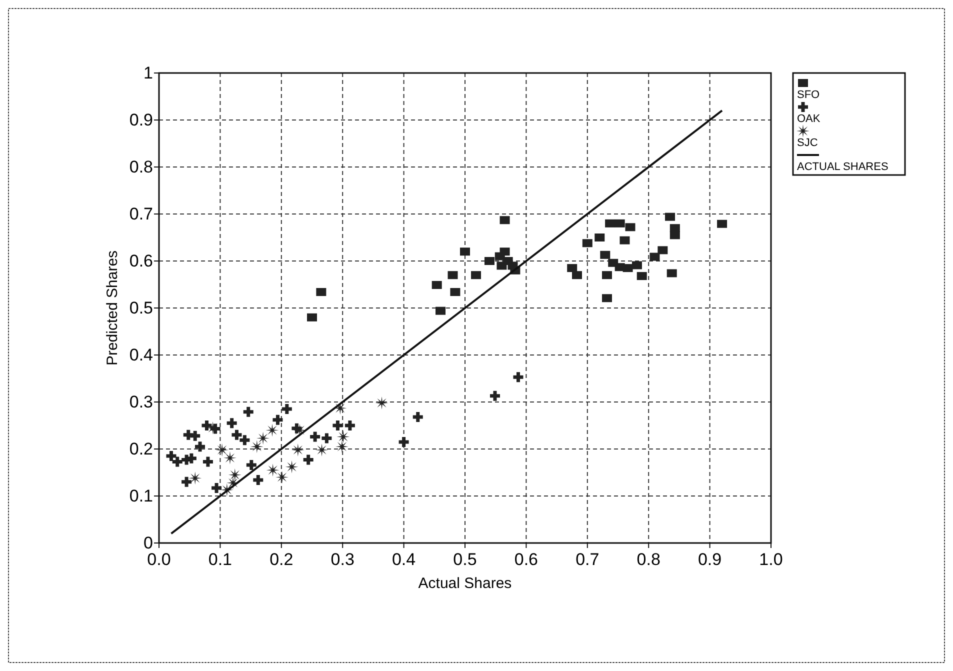  I want to click on y-tick-label: 0.3, so click(141, 402).